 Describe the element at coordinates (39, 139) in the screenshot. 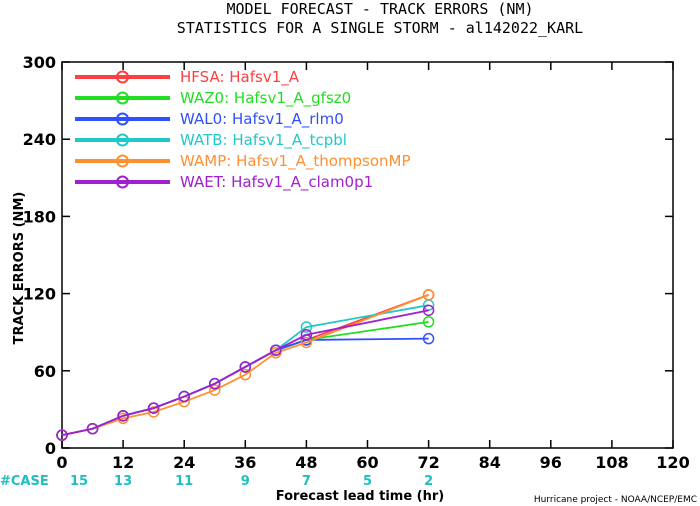

I see `y-tick-label: 240` at that location.